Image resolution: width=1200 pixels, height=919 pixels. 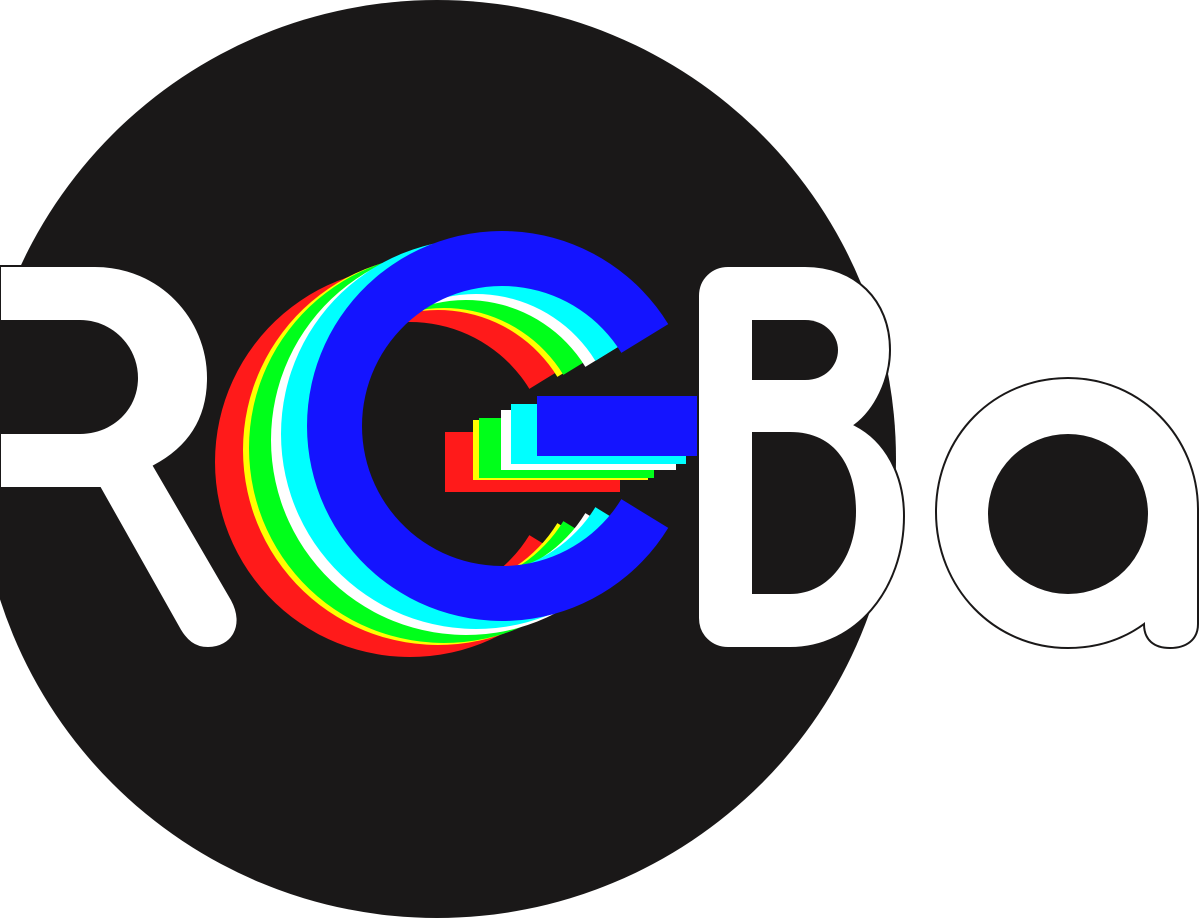 I want to click on letter-g-blue-ring, so click(x=488, y=426).